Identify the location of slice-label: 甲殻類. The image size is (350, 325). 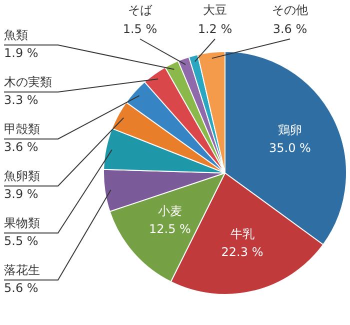
(22, 129).